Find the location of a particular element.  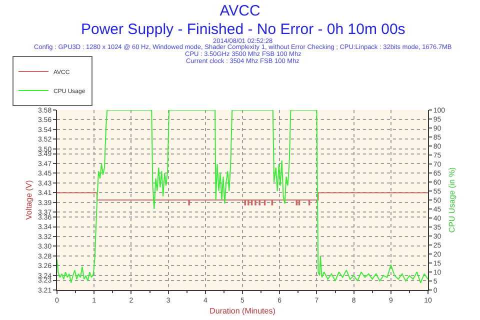

y-axis-title: Voltage (V) is located at coordinates (29, 200).